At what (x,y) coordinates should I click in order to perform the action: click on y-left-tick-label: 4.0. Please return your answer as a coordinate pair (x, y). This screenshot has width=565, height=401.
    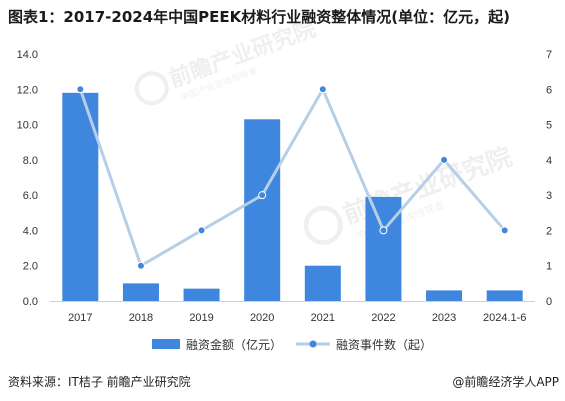
    Looking at the image, I should click on (30, 231).